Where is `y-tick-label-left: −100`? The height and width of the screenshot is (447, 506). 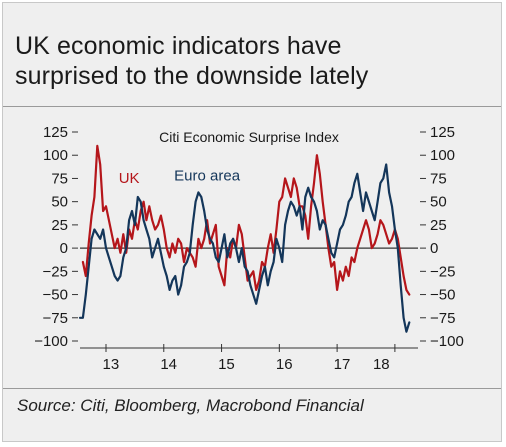 y-tick-label-left: −100 is located at coordinates (51, 341).